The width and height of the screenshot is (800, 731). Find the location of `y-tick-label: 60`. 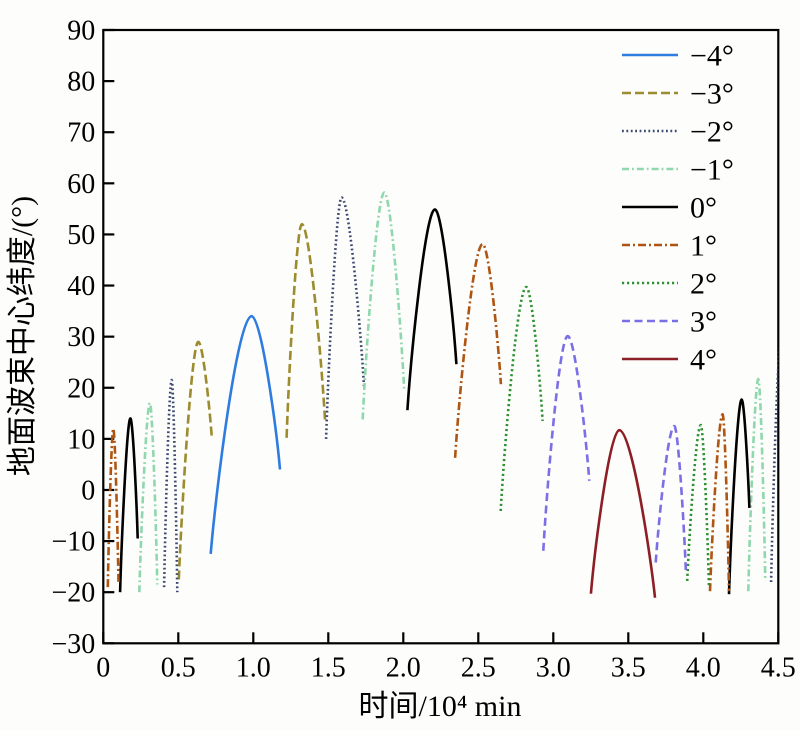

y-tick-label: 60 is located at coordinates (81, 184).